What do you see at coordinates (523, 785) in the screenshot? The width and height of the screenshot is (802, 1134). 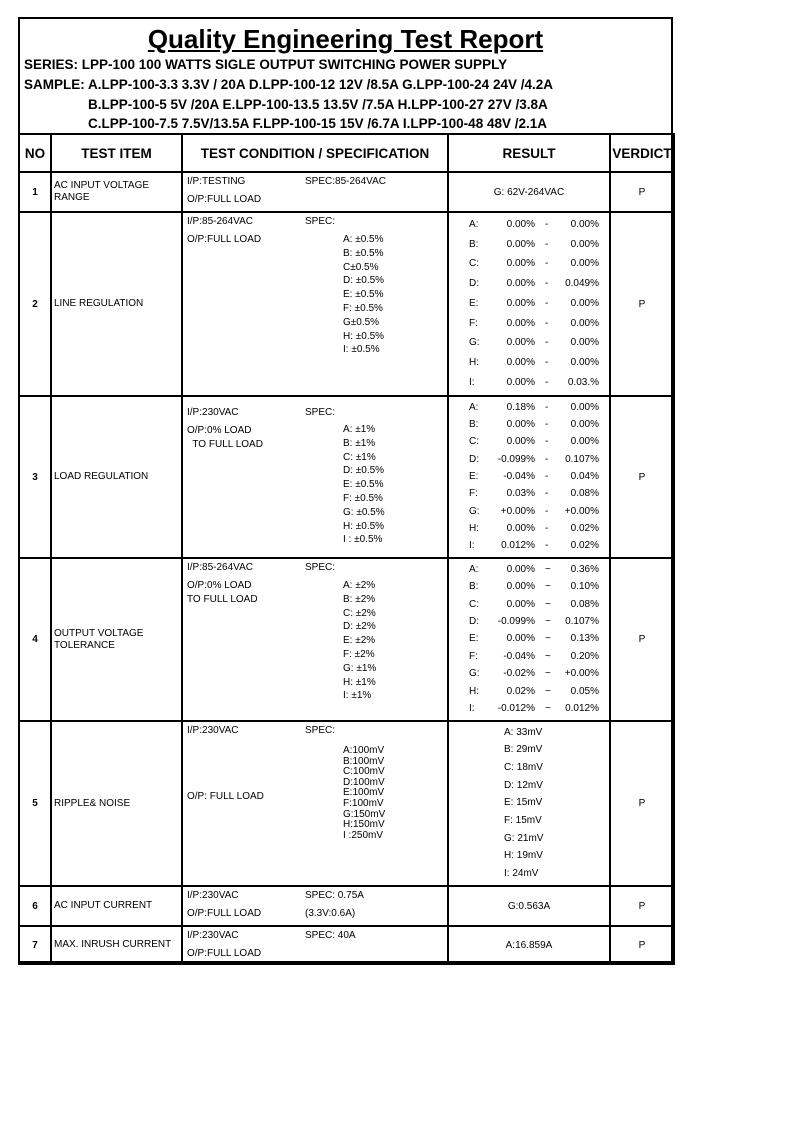 I see `result-value: D: 12mV` at bounding box center [523, 785].